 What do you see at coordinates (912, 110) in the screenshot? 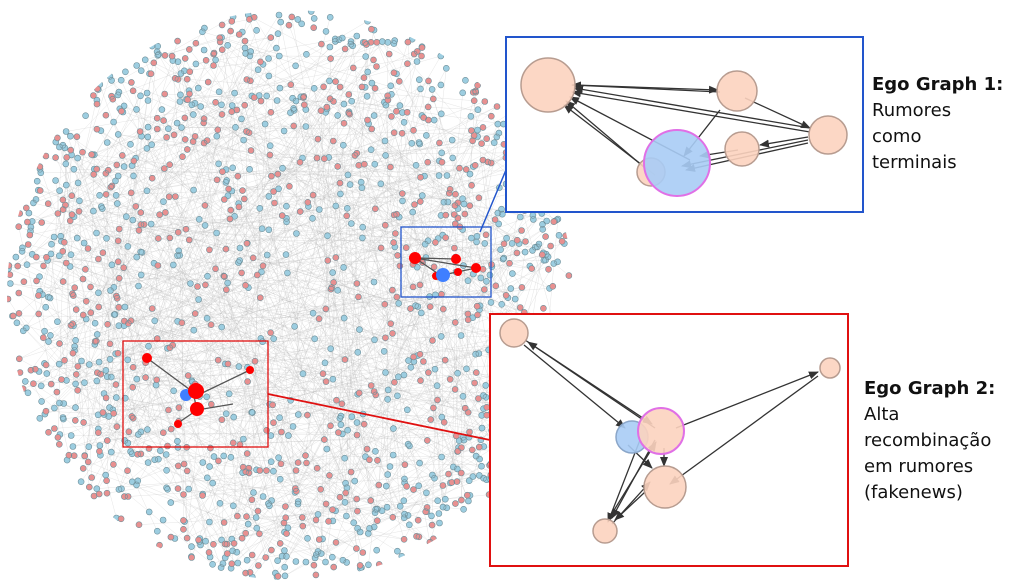
I see `ego-graph-1-line: Rumores` at bounding box center [912, 110].